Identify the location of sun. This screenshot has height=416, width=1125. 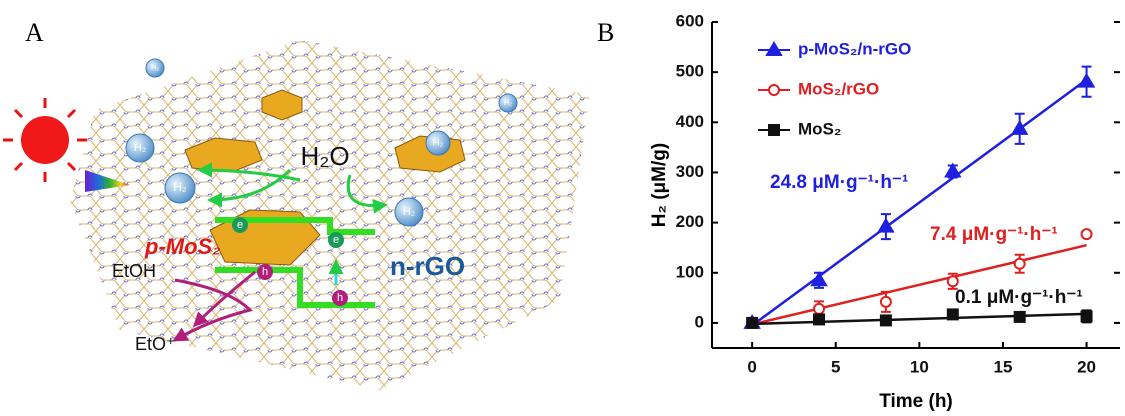
(45, 140).